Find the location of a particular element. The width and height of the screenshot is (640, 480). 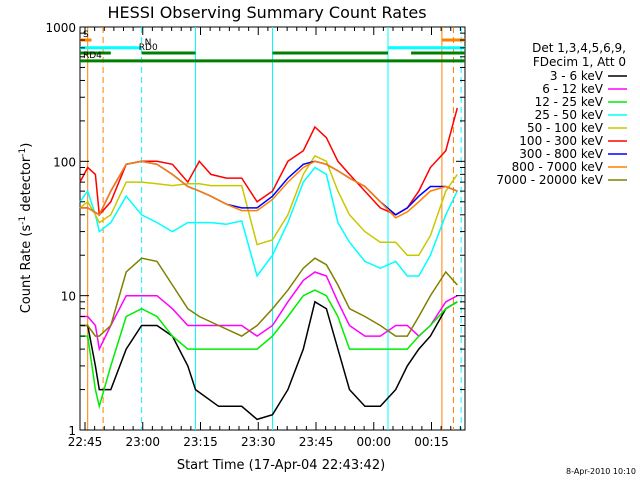

x-tick-label-3: 23:30 is located at coordinates (258, 442).